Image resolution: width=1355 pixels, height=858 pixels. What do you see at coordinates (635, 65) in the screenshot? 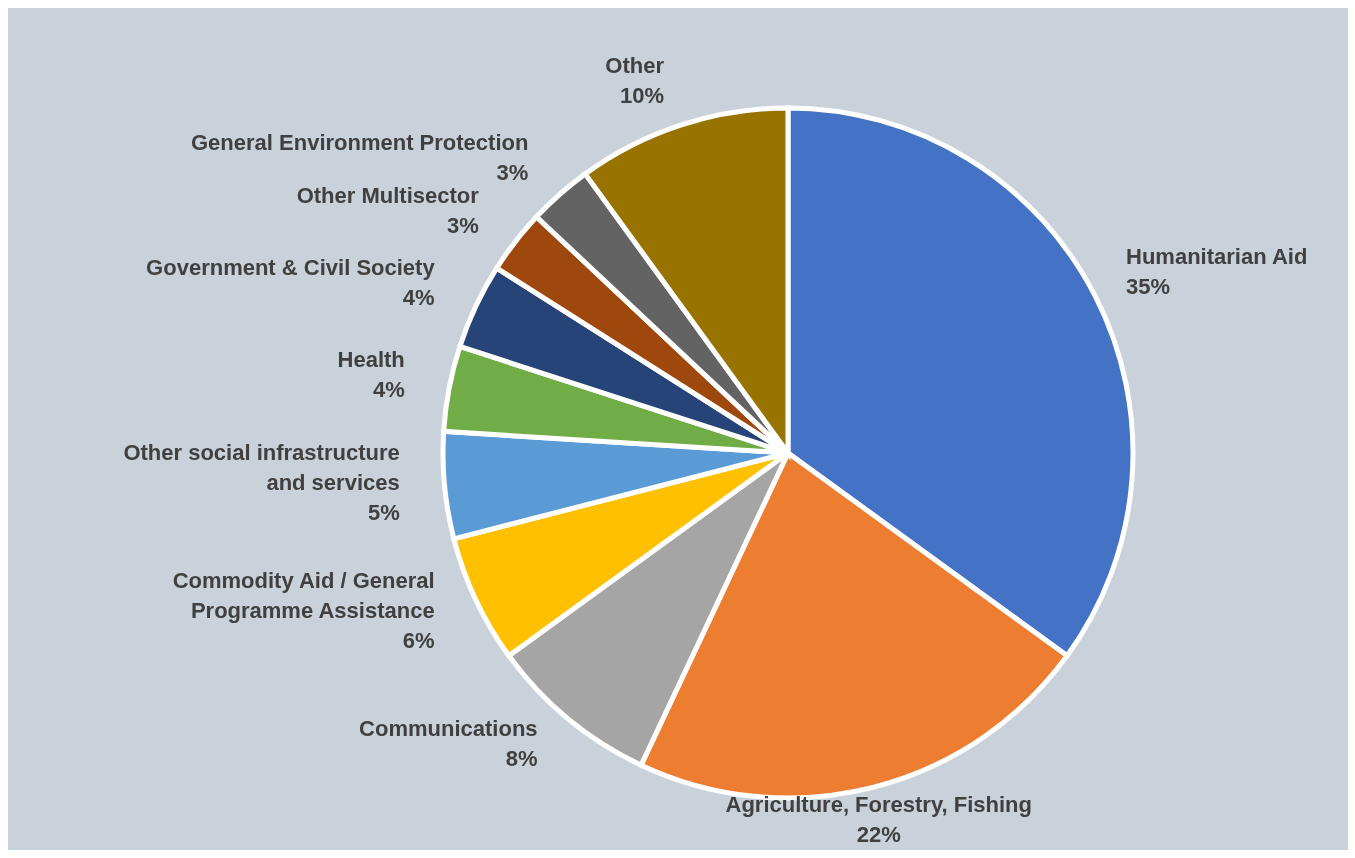
I see `slice-label: Other` at bounding box center [635, 65].